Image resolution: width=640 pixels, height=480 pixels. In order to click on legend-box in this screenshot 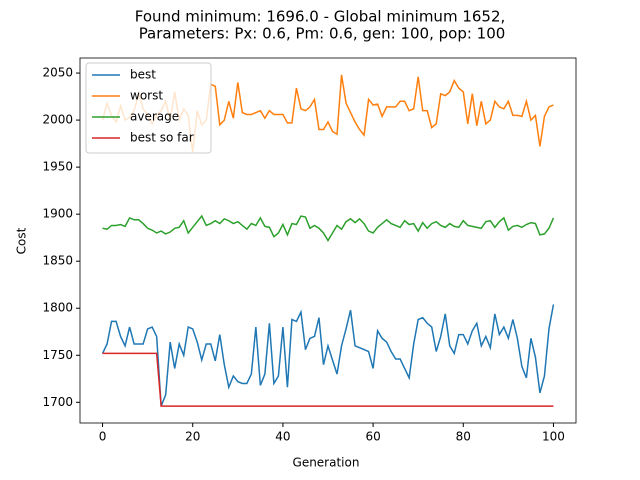, I will do `click(148, 108)`.